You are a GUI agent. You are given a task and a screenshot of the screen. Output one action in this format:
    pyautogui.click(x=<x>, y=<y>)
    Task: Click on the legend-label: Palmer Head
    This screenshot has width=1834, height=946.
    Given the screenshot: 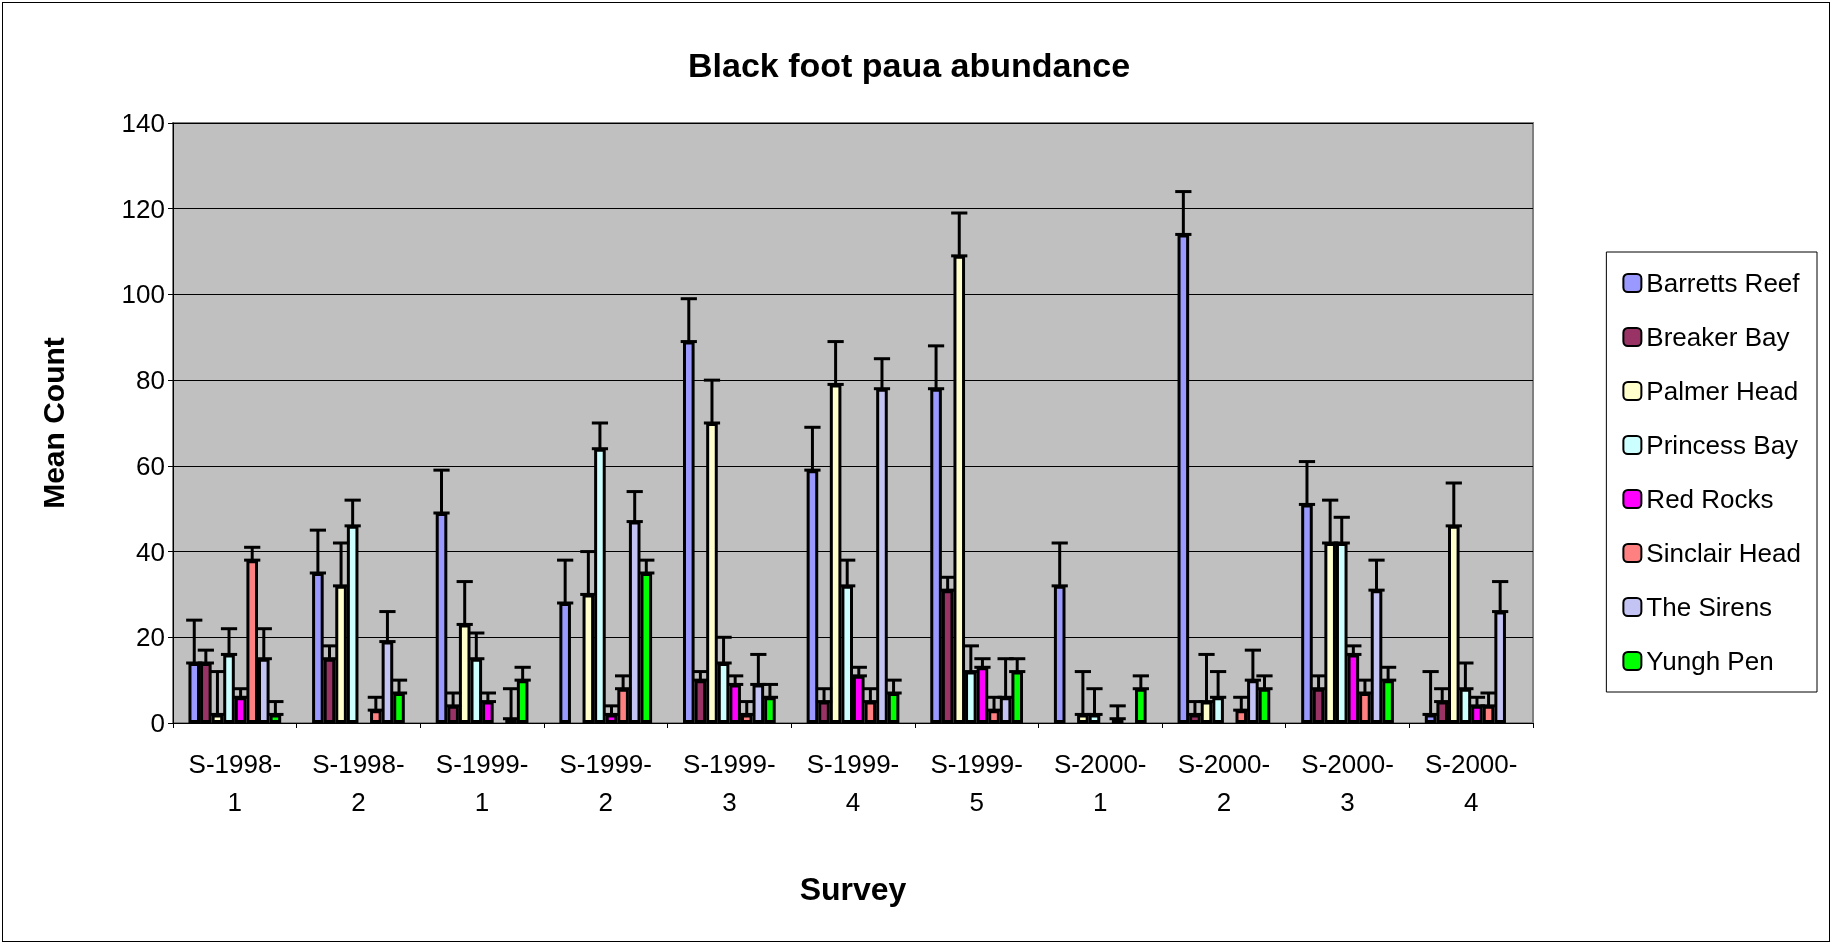 What is the action you would take?
    pyautogui.click(x=1722, y=391)
    